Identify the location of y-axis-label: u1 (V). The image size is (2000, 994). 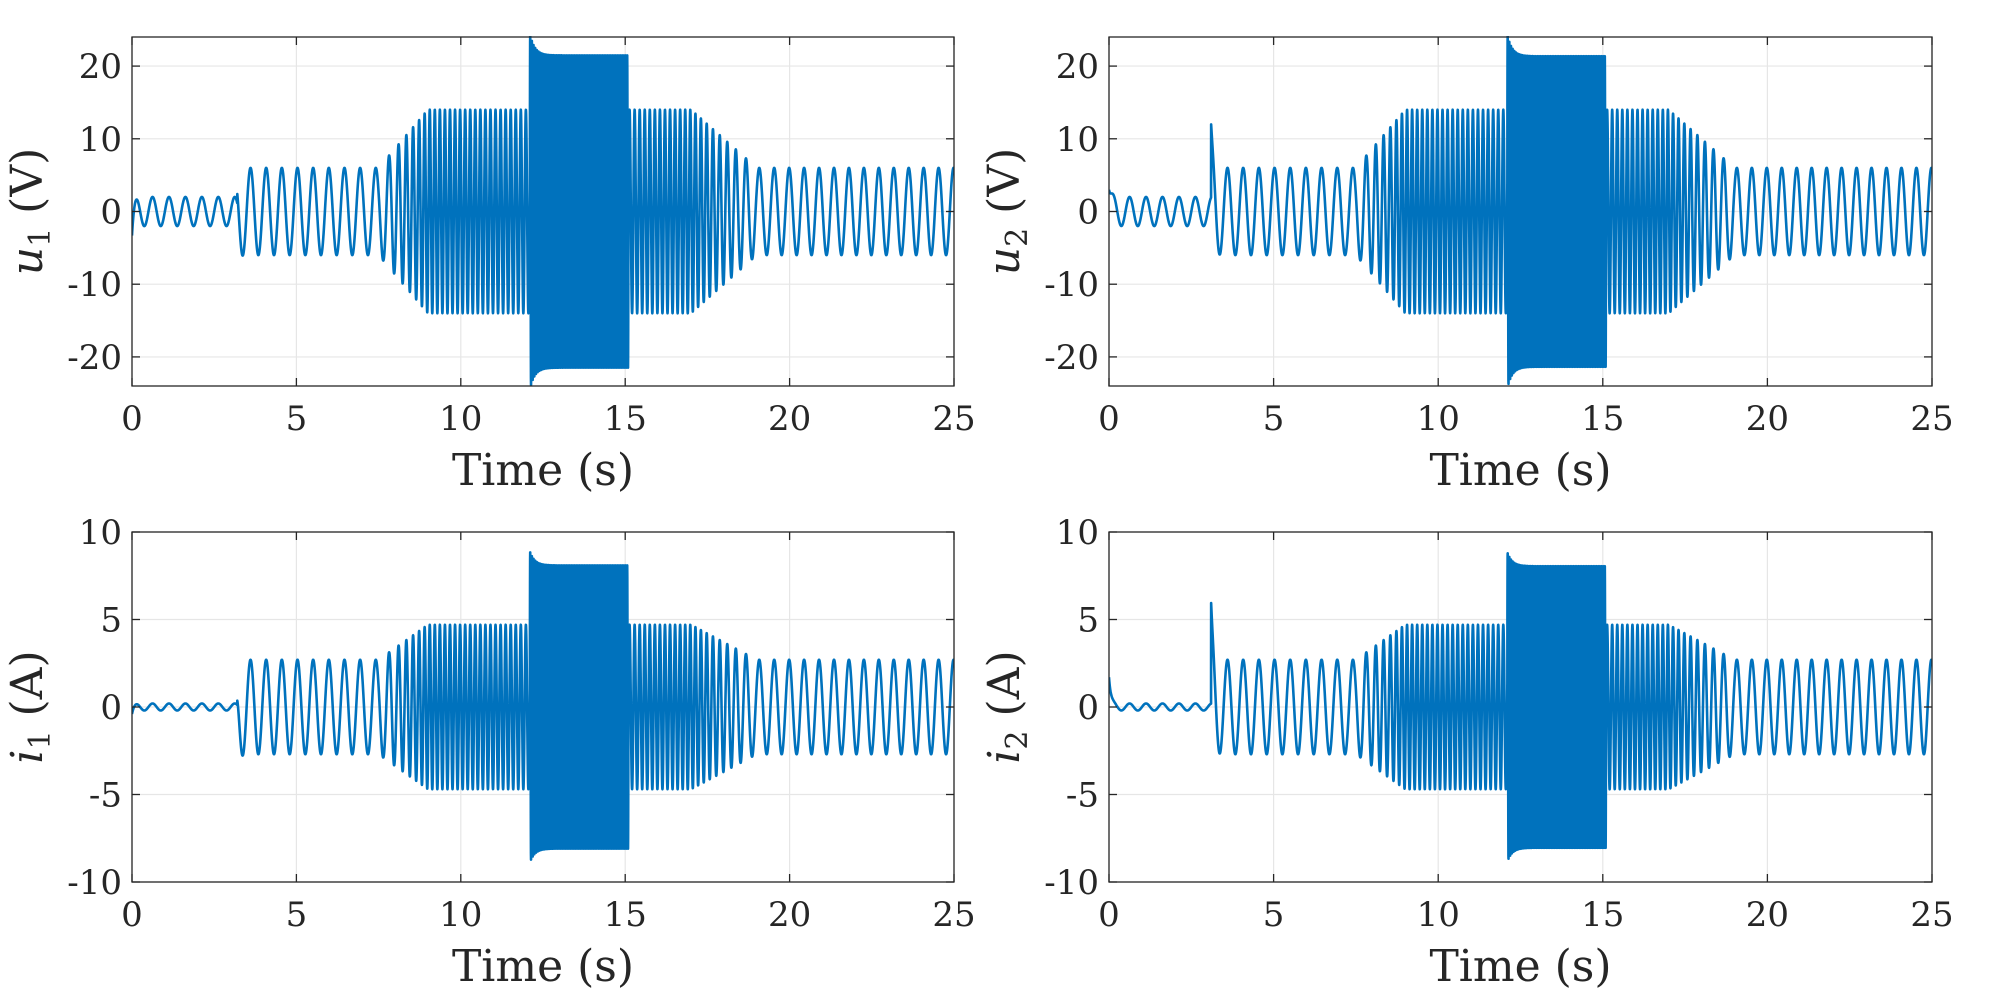
(30, 212).